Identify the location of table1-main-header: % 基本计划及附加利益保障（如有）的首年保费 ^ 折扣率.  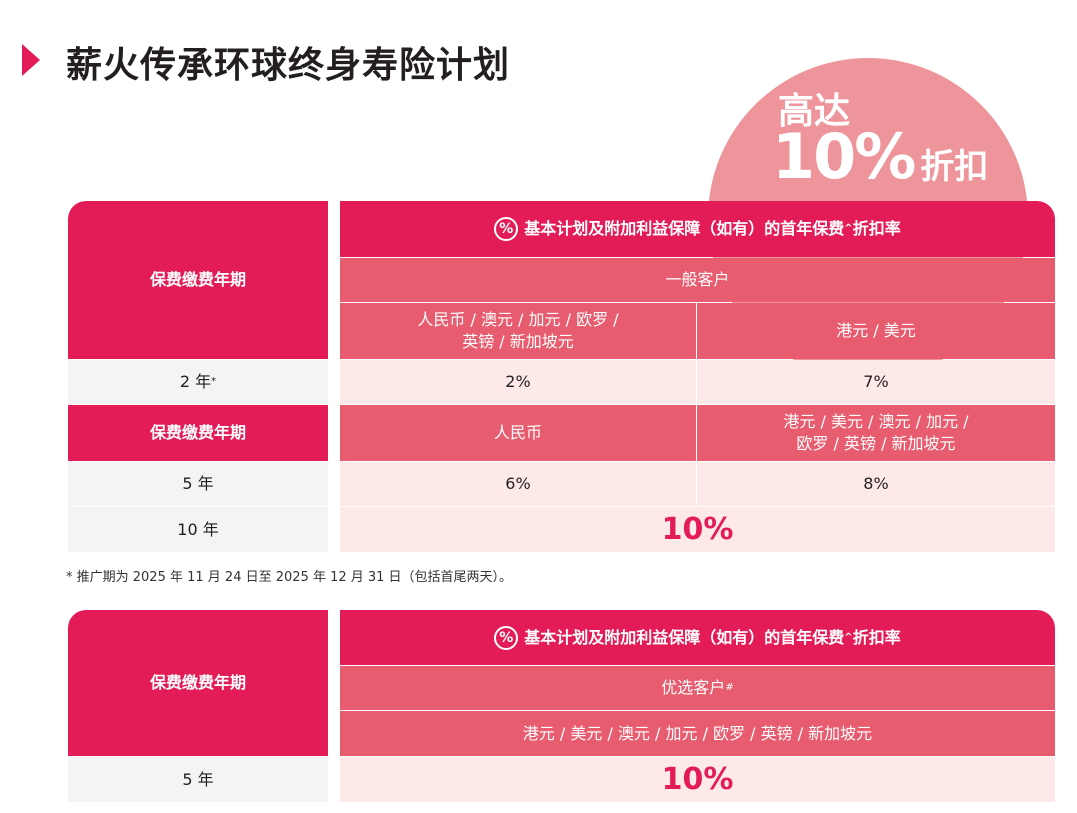
(697, 229).